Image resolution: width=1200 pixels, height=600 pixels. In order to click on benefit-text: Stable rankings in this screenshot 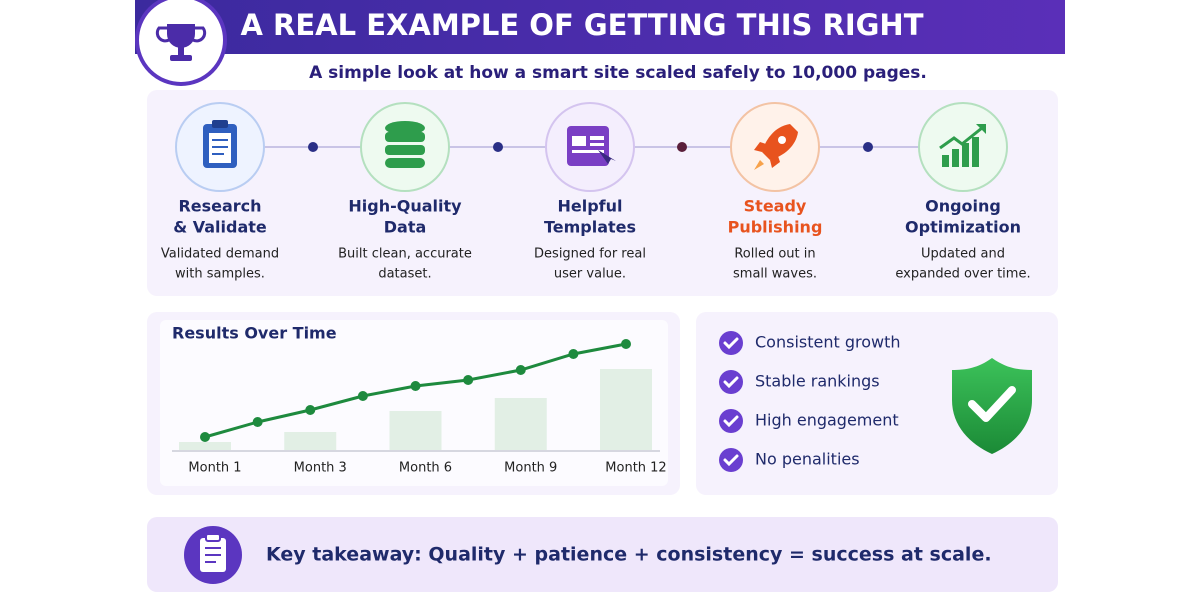, I will do `click(817, 381)`.